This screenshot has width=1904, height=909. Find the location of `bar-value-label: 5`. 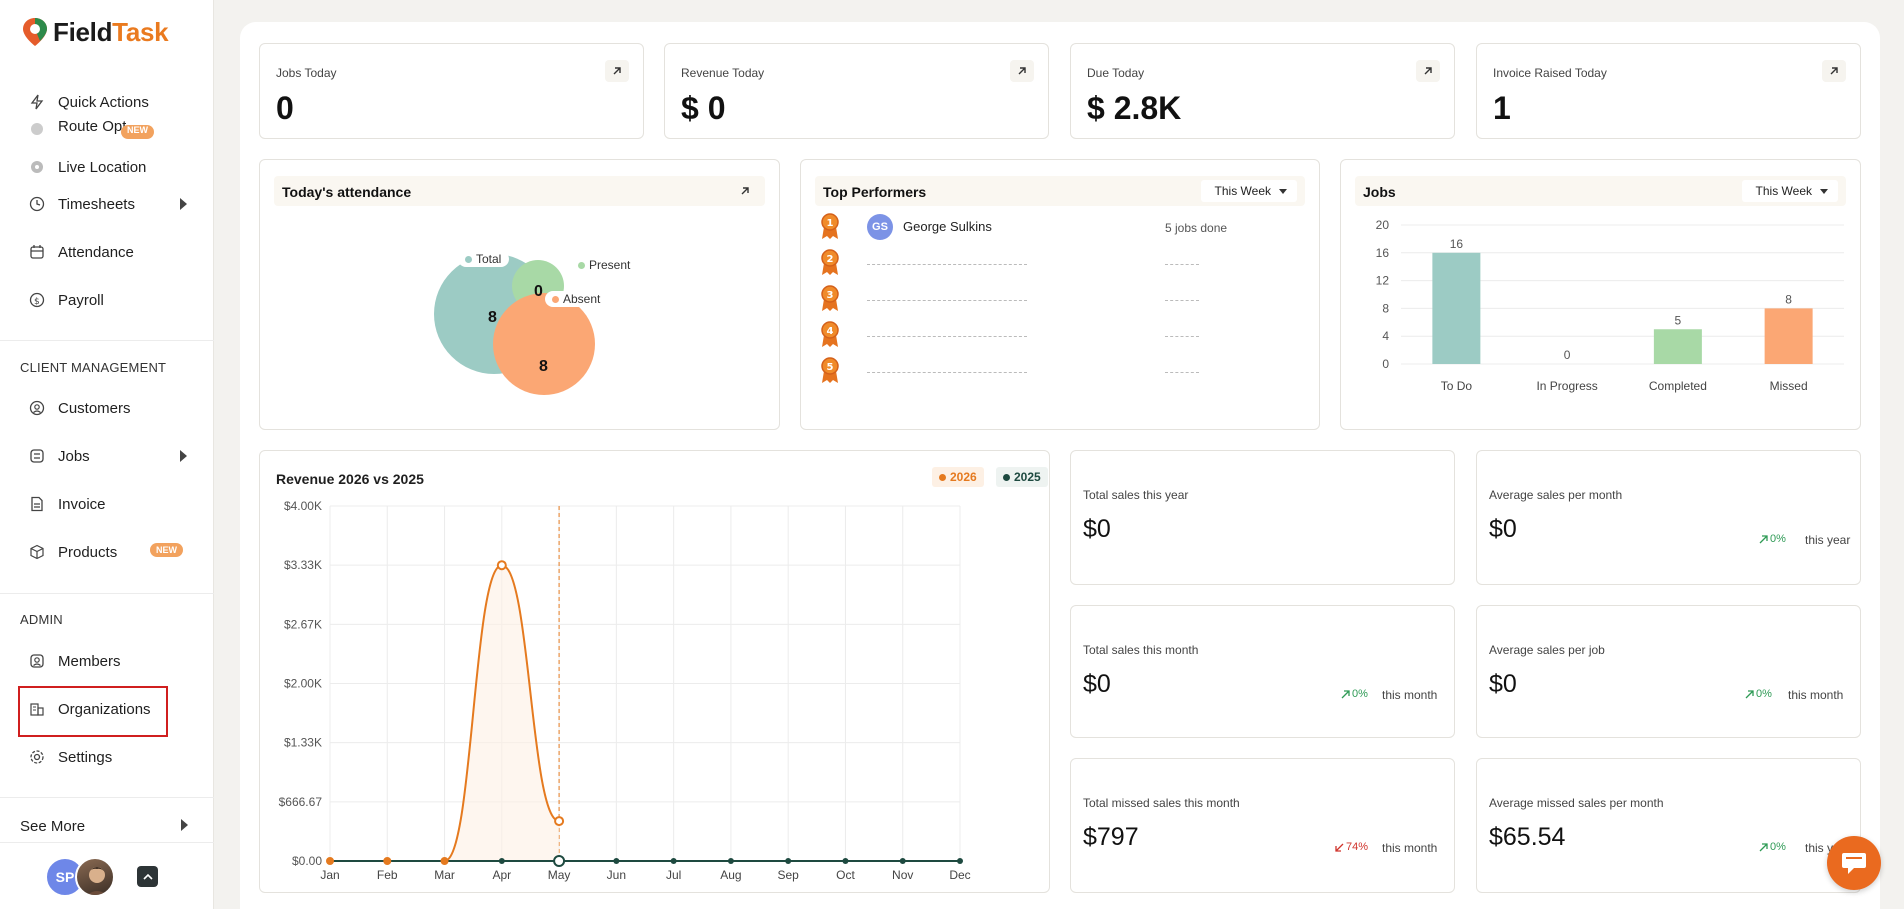

bar-value-label: 5 is located at coordinates (1678, 320).